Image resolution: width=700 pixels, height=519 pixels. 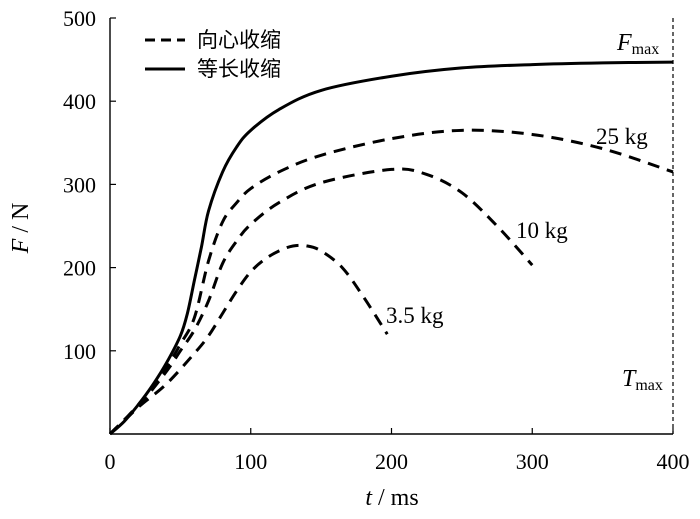 I want to click on x-tick-label: 0, so click(x=110, y=461).